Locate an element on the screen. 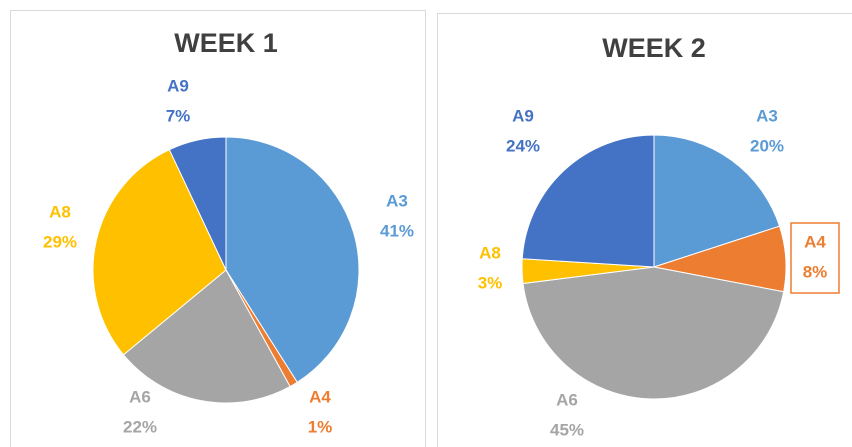 The height and width of the screenshot is (447, 852). value-label: 29% is located at coordinates (60, 241).